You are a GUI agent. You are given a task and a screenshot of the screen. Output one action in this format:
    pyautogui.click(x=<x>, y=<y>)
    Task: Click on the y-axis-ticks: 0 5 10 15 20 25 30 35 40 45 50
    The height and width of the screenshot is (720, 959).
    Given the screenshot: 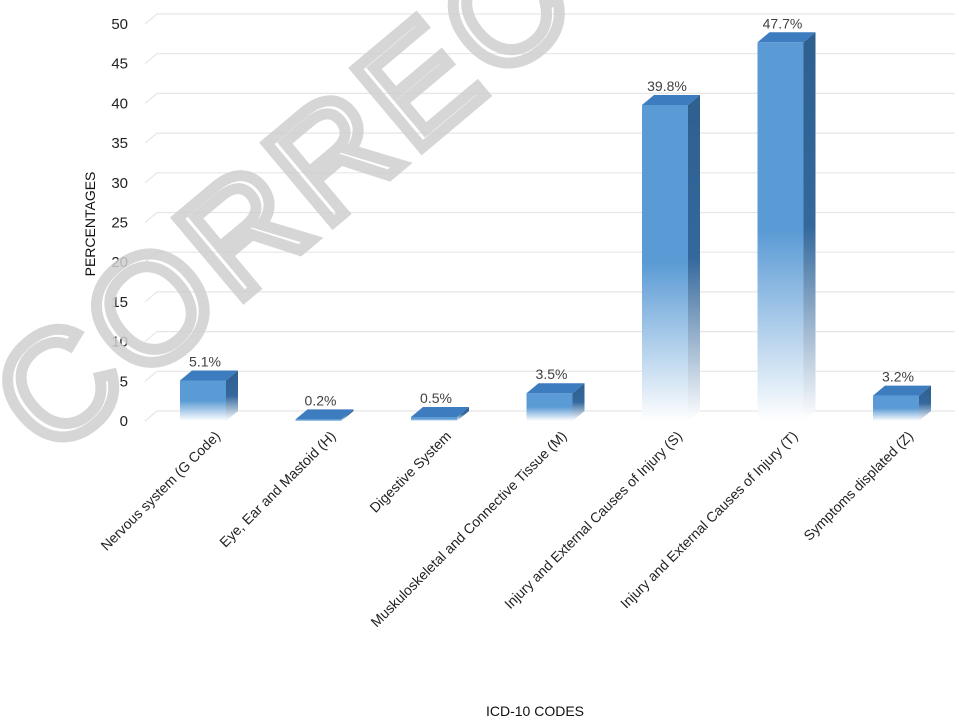 What is the action you would take?
    pyautogui.click(x=119, y=223)
    